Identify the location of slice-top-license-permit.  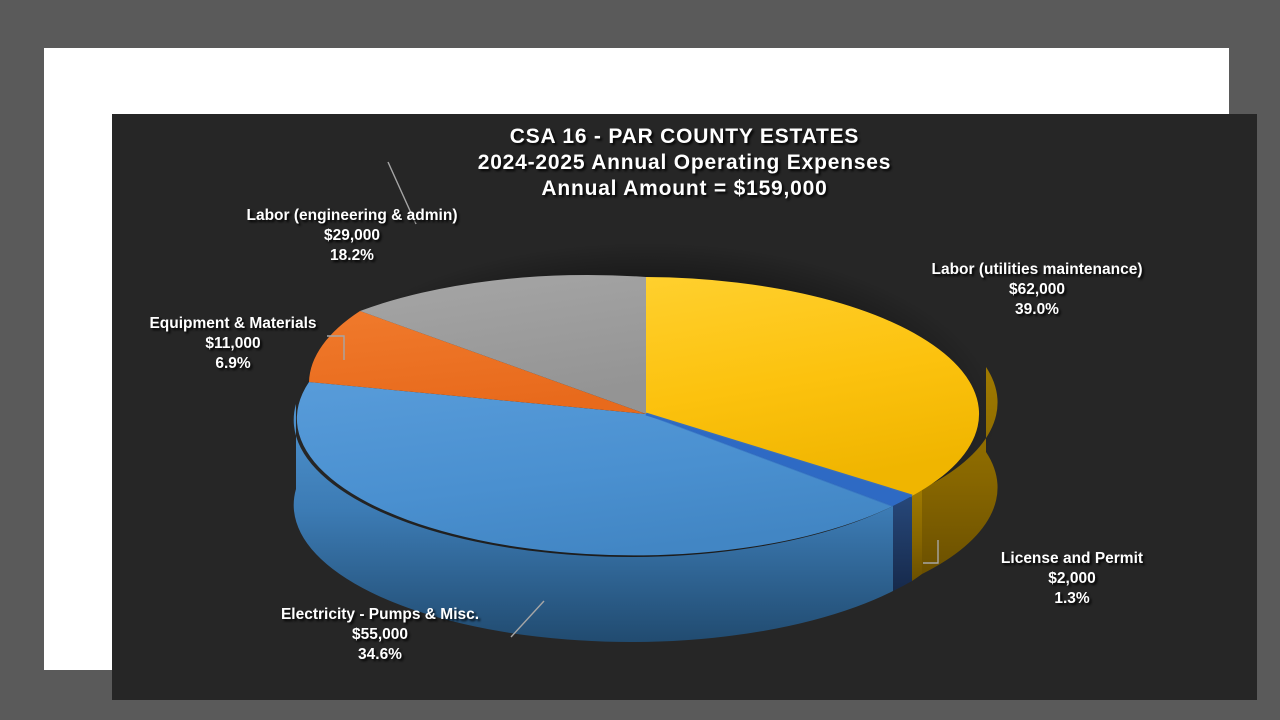
(779, 460).